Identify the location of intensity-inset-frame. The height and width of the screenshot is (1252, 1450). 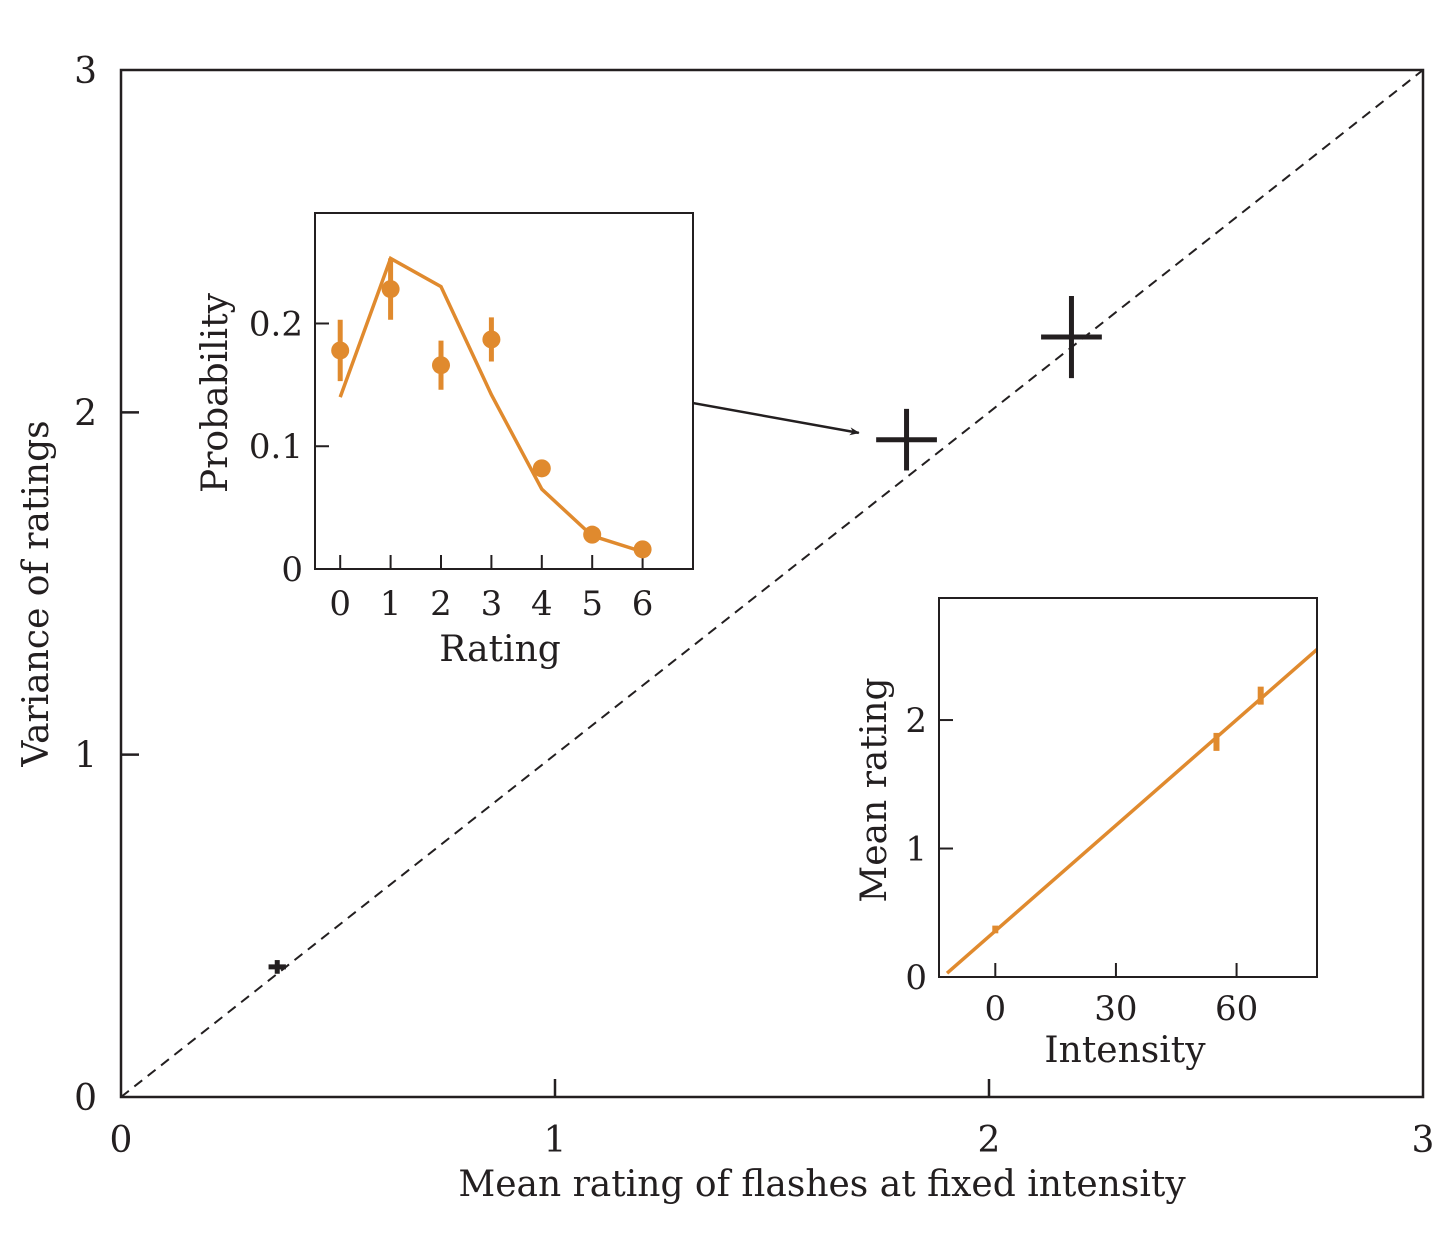
(1128, 787).